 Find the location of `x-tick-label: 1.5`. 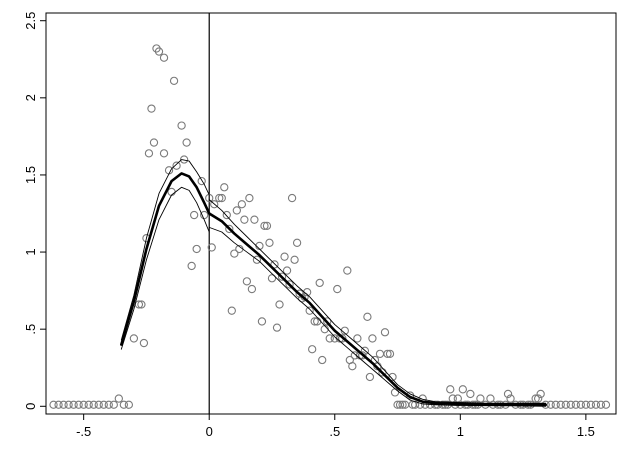

x-tick-label: 1.5 is located at coordinates (586, 431).